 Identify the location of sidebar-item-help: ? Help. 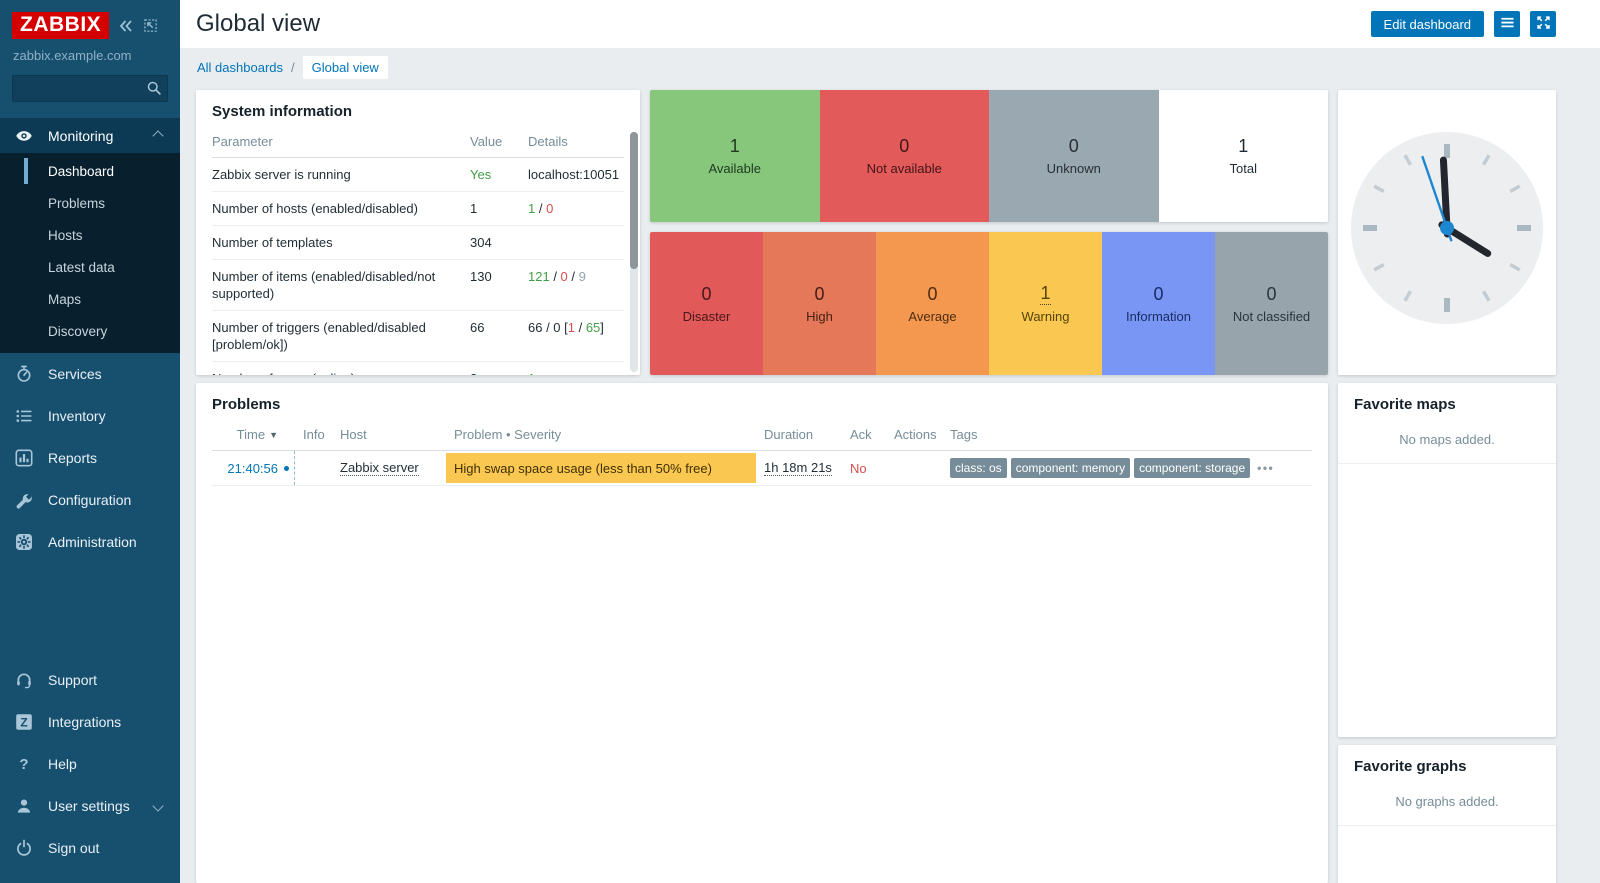
(90, 764).